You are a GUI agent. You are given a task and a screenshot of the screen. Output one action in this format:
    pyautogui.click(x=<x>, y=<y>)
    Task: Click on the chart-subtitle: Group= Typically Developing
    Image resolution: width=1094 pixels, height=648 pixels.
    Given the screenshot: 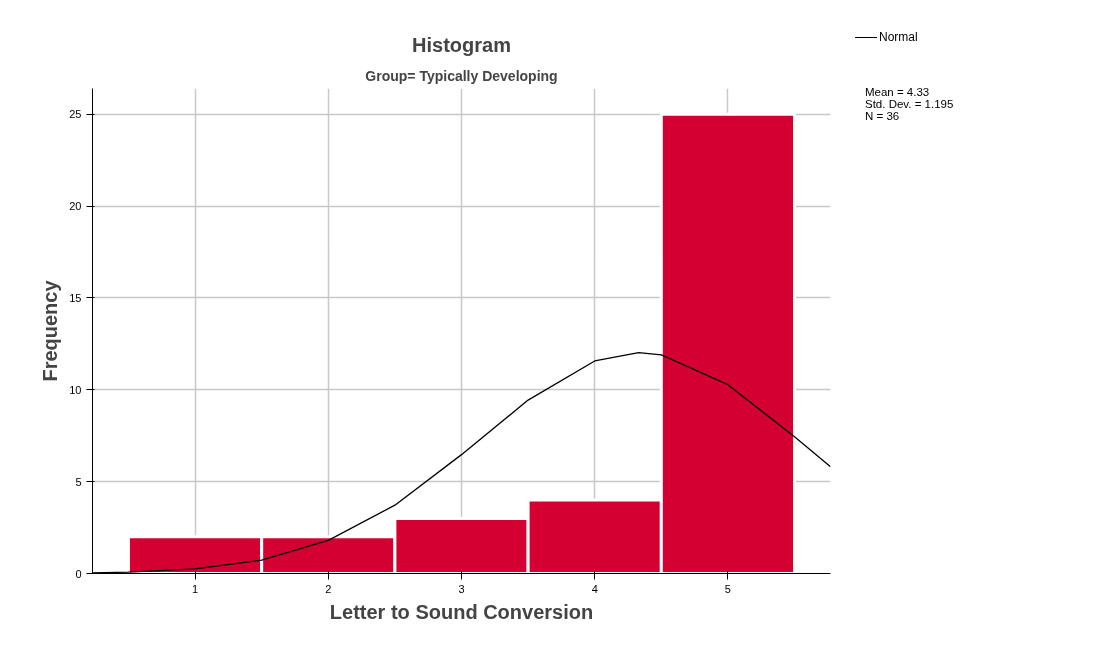 What is the action you would take?
    pyautogui.click(x=461, y=75)
    